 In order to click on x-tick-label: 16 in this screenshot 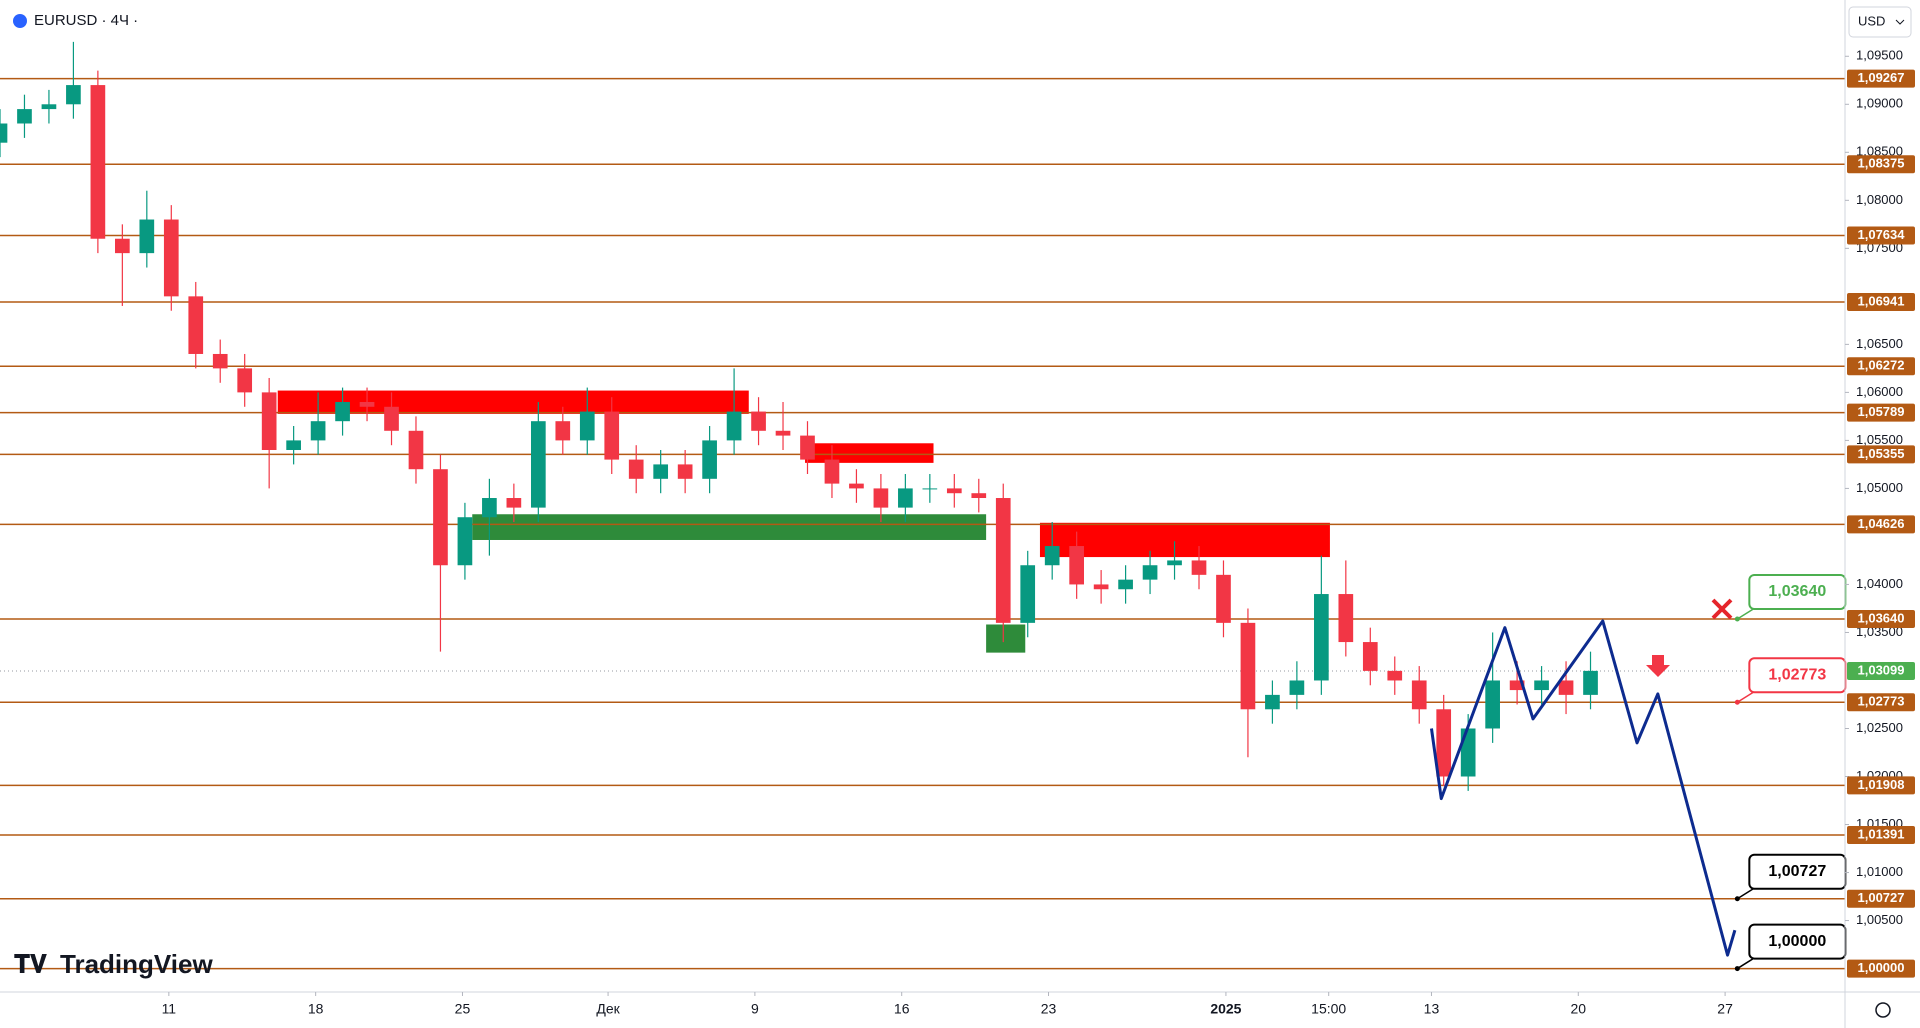, I will do `click(902, 1009)`.